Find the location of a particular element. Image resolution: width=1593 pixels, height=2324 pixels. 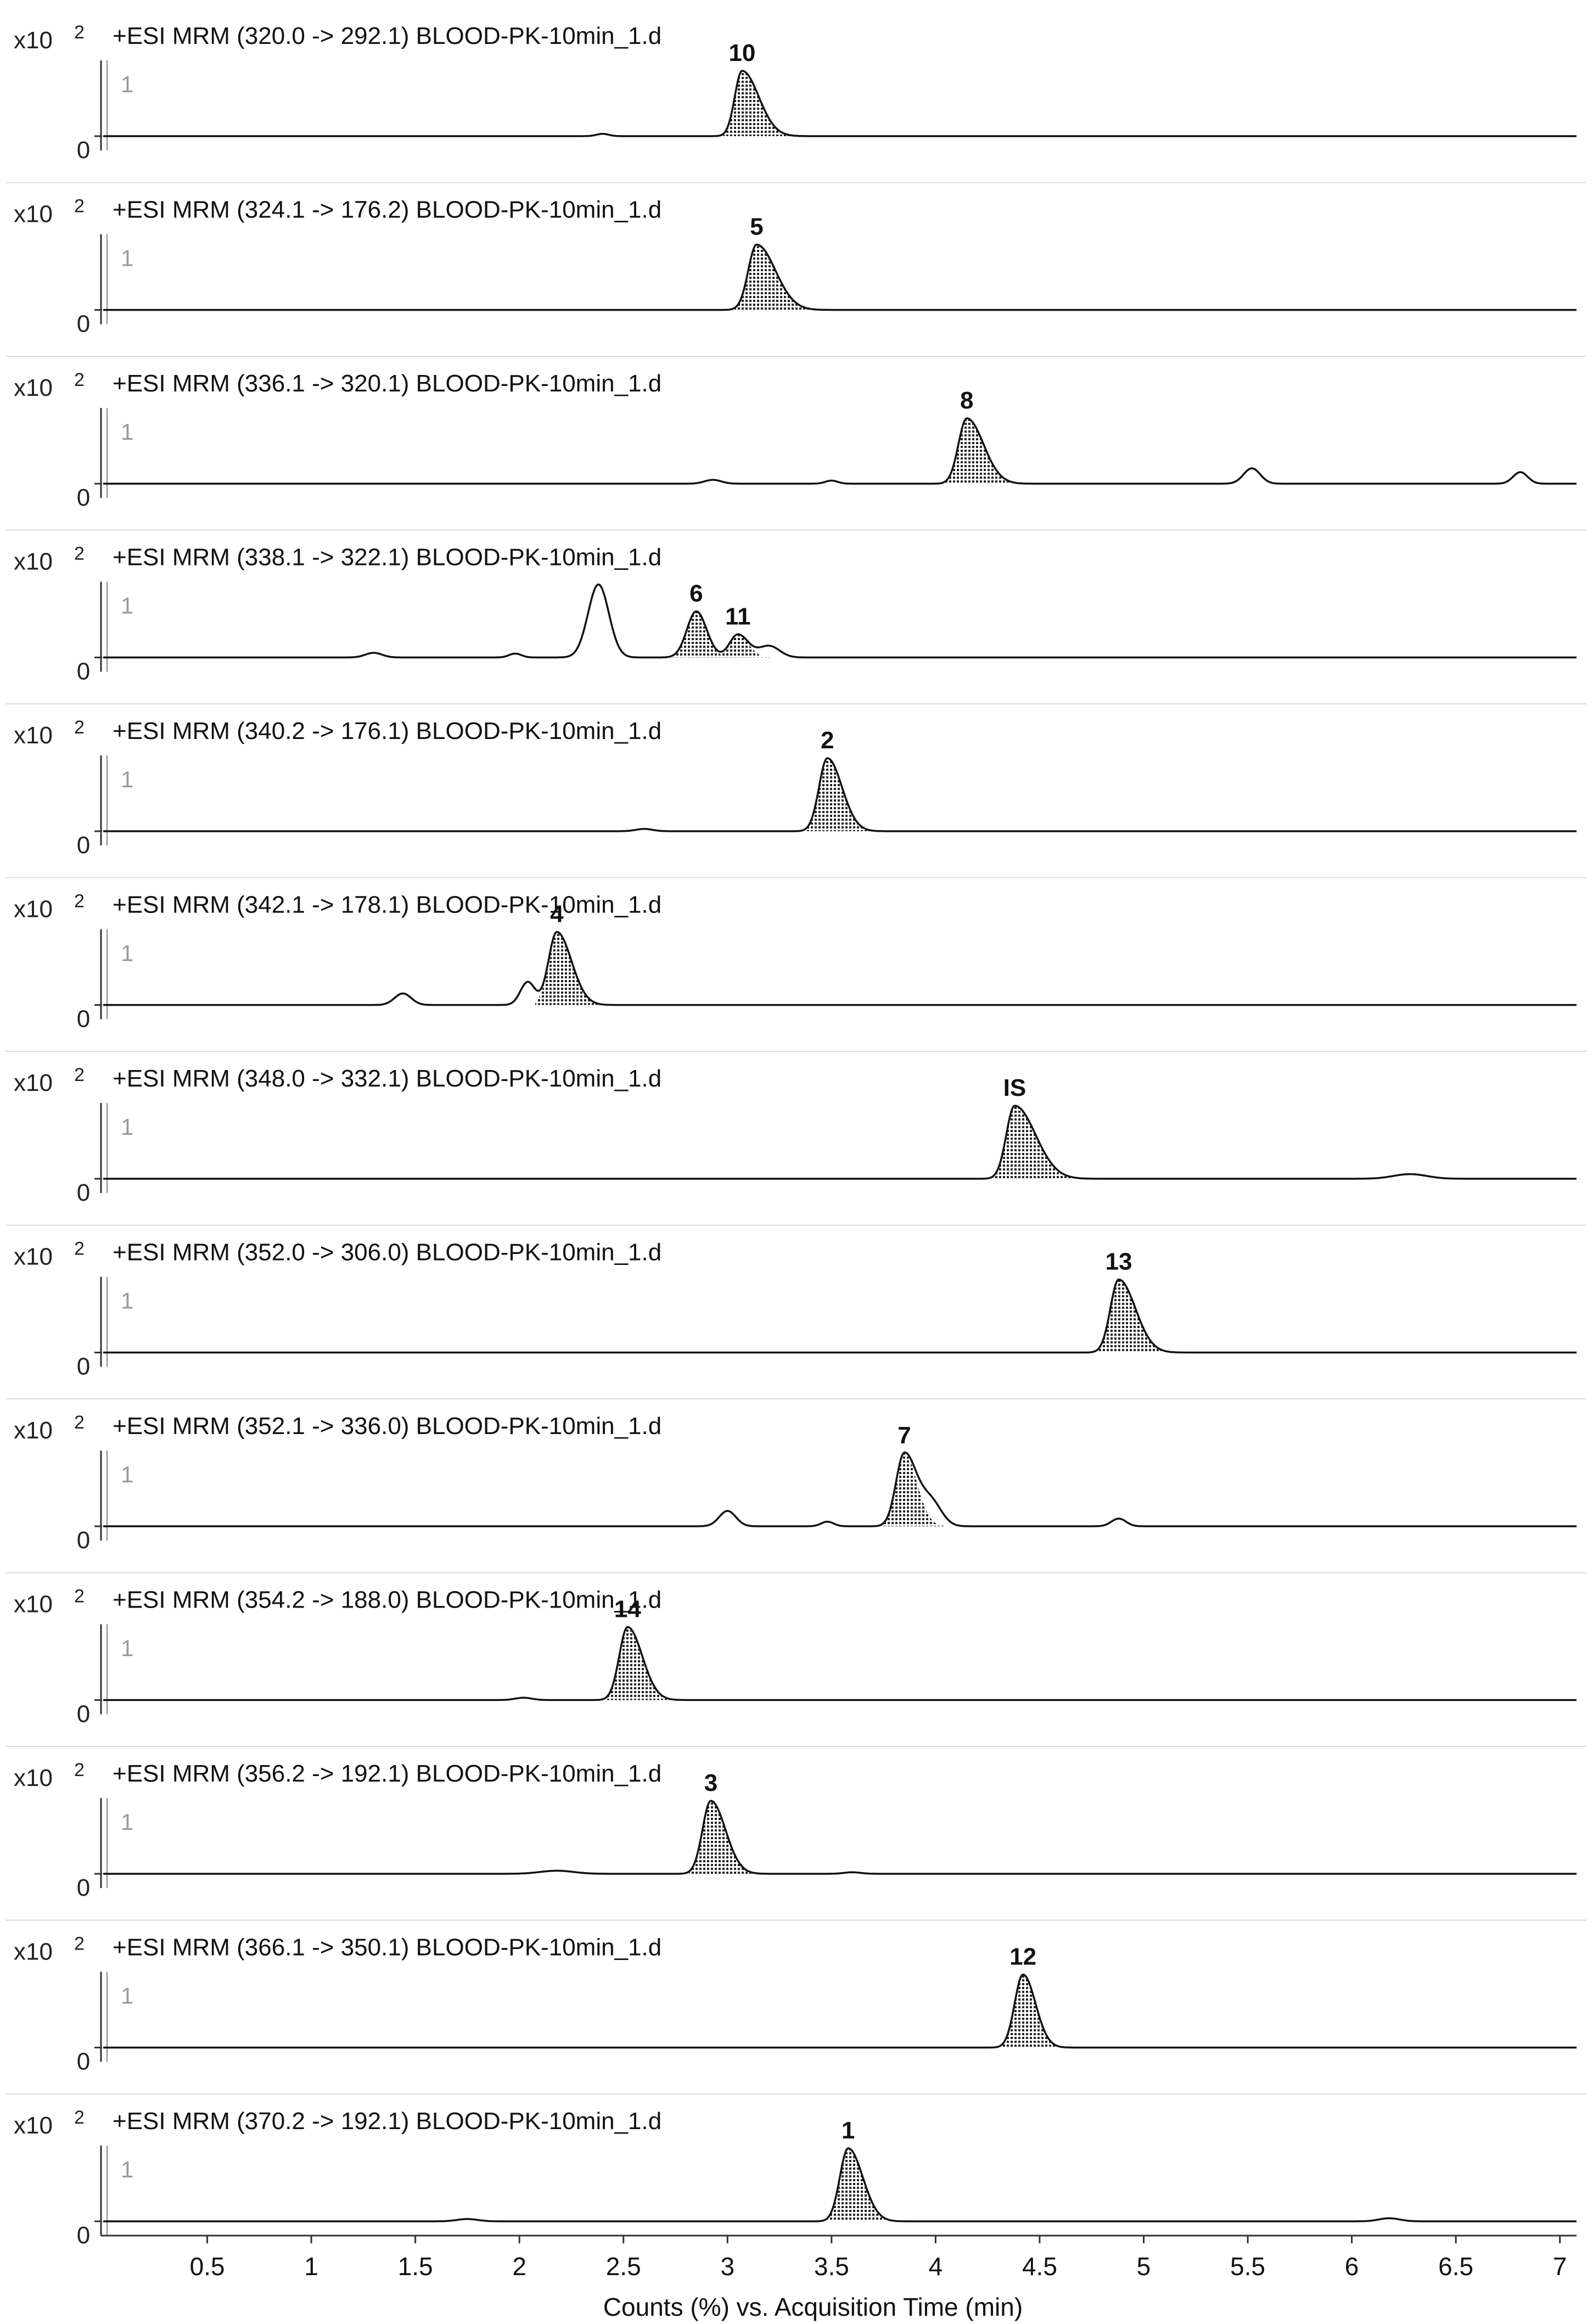

x-tick-label: 6.5 is located at coordinates (1455, 2266).